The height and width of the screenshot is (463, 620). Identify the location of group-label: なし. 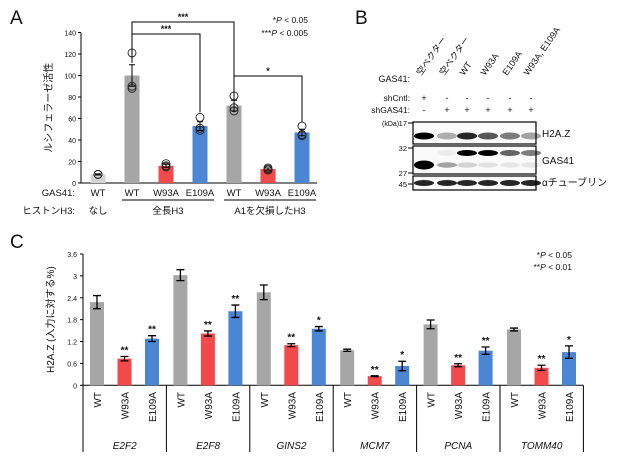
(97, 211).